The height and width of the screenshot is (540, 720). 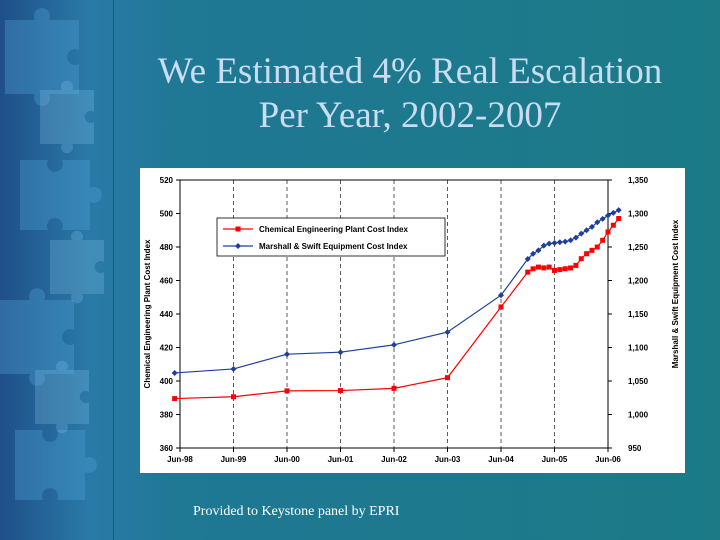 I want to click on y-left-tick-label: 480, so click(x=167, y=247).